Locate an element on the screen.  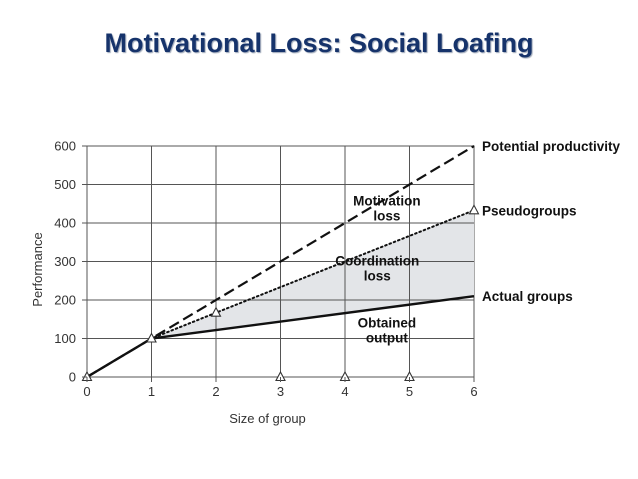
coordination-annotation: Coordination loss is located at coordinates (377, 268).